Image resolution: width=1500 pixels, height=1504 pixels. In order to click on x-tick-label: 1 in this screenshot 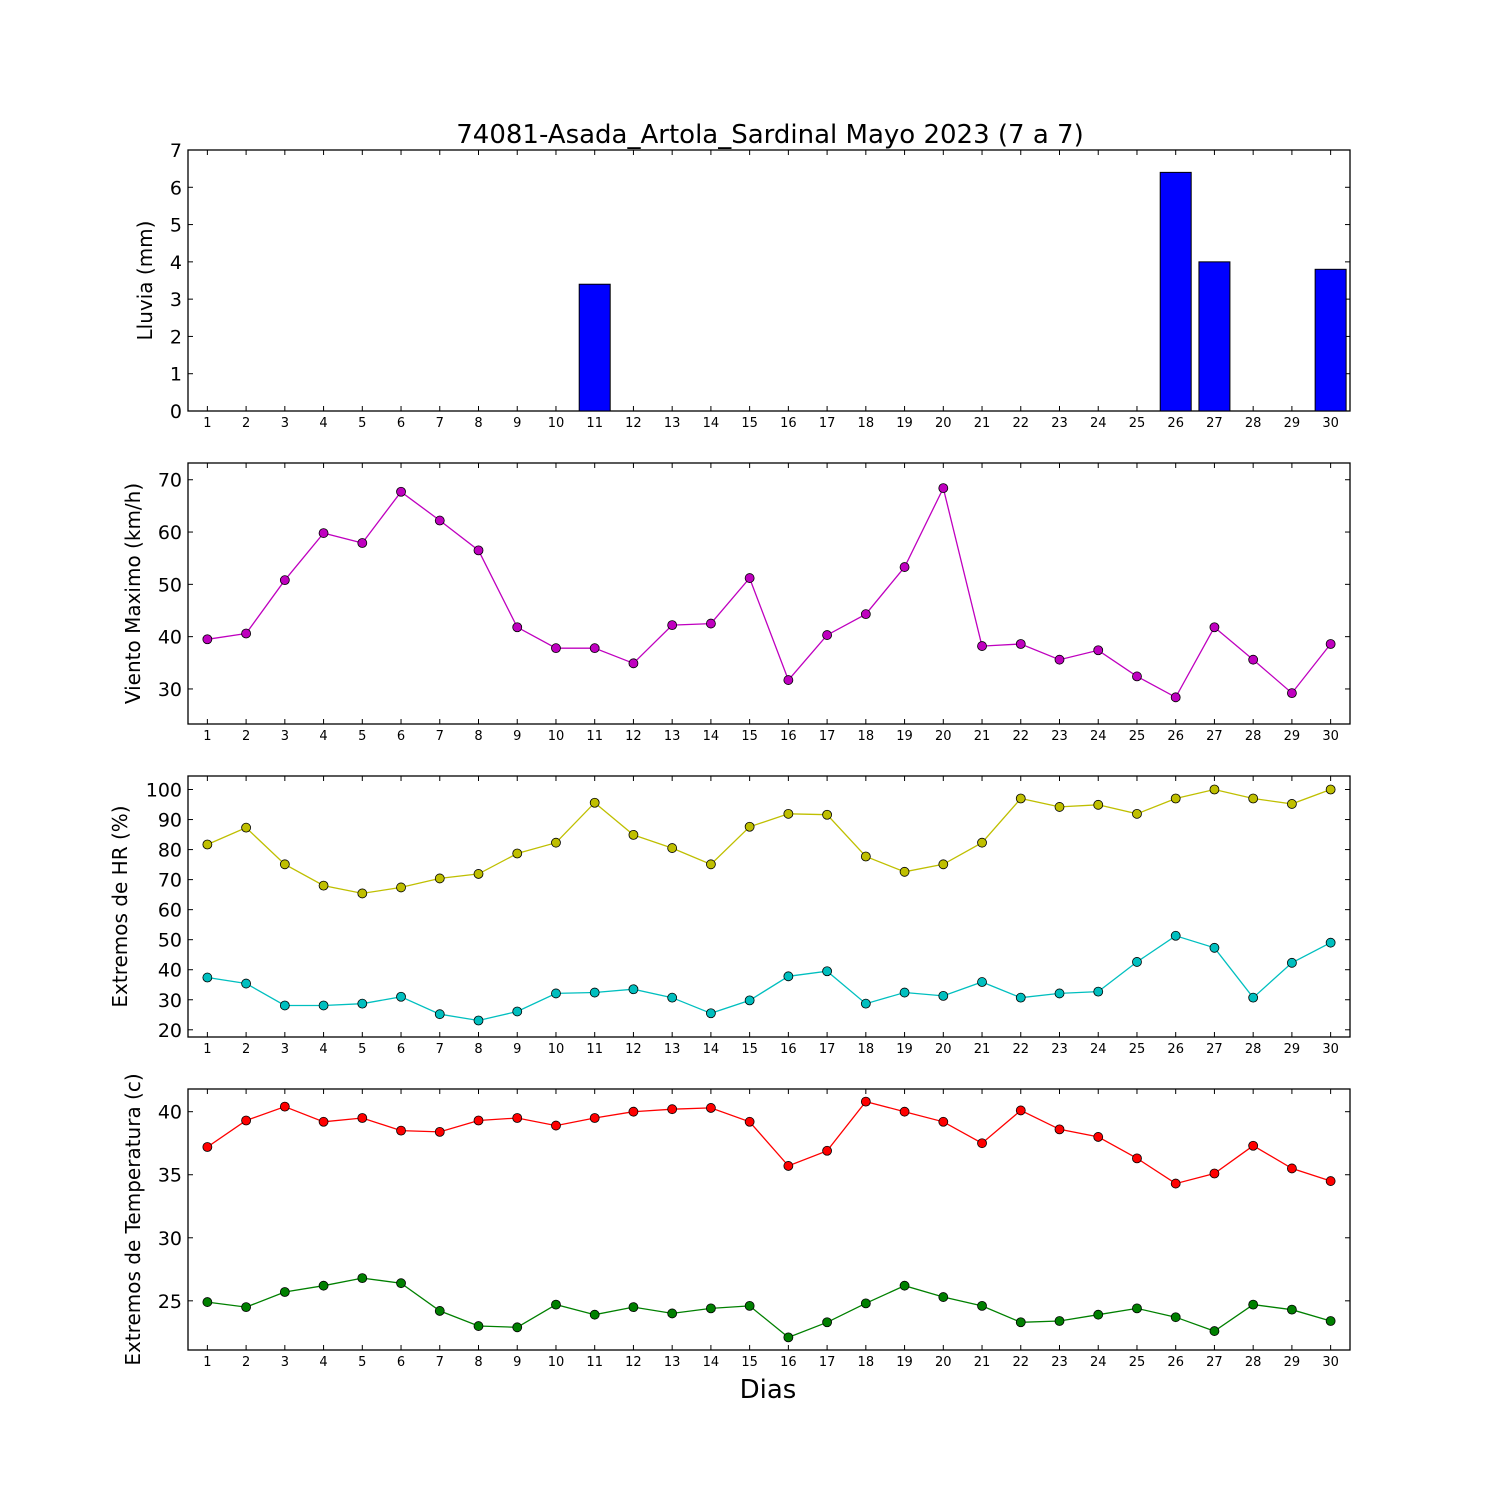, I will do `click(207, 1049)`.